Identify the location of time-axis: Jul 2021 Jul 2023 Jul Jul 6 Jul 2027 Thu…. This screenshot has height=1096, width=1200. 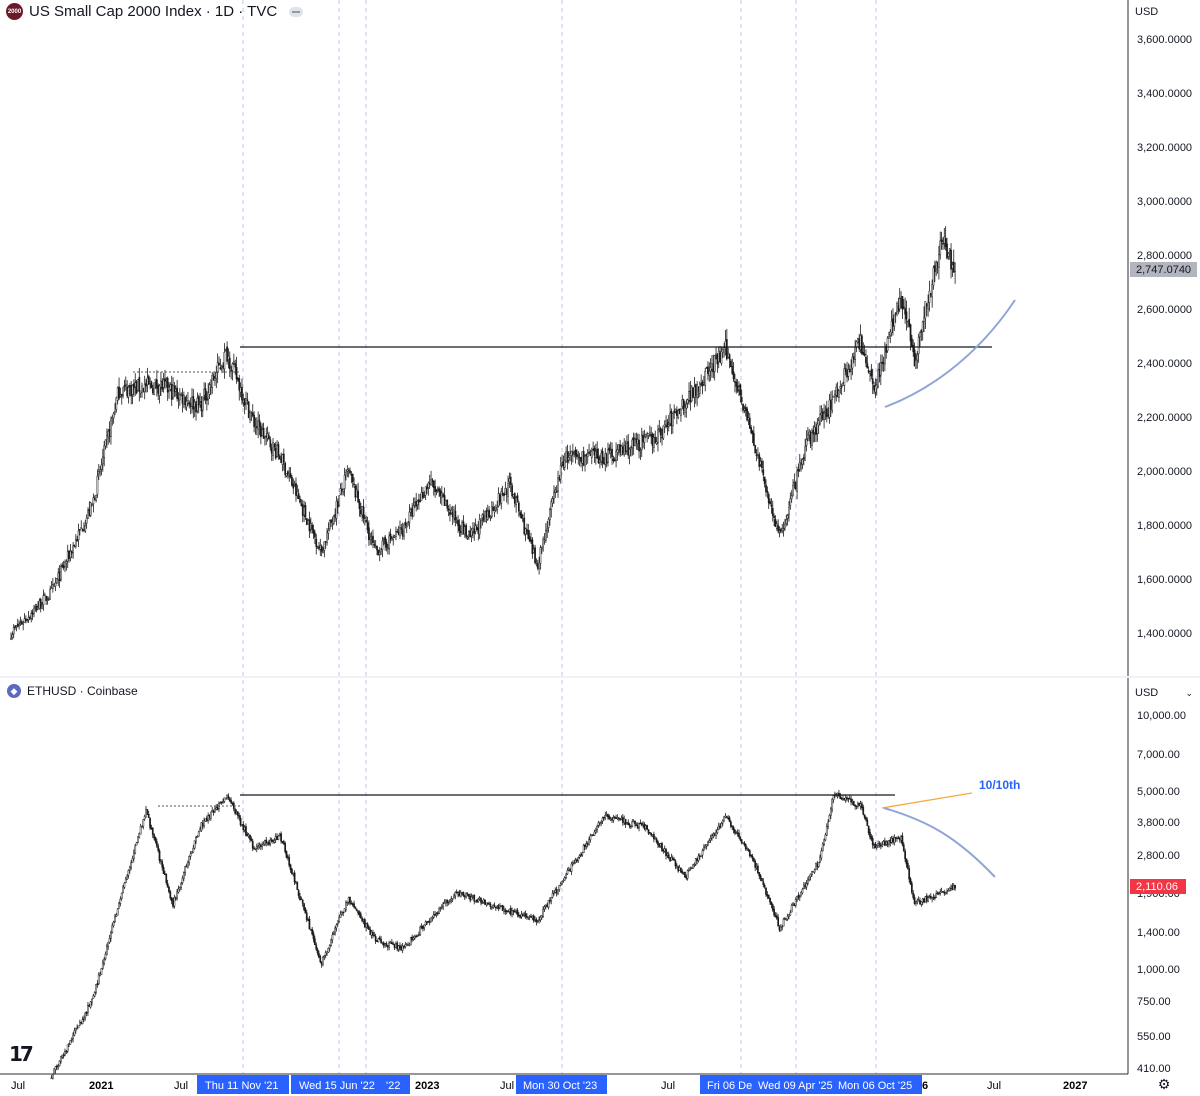
(549, 1084).